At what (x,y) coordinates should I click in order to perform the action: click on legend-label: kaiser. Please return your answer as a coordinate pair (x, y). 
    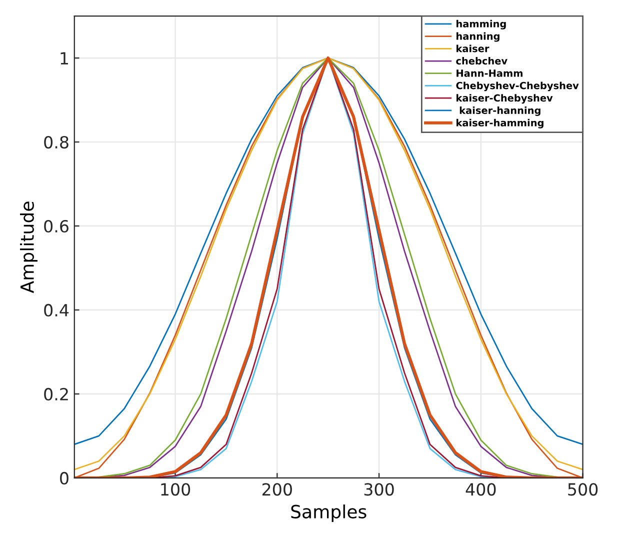
    Looking at the image, I should click on (473, 48).